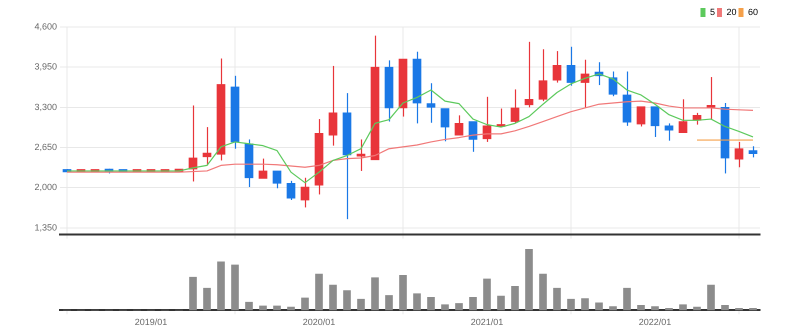 The image size is (801, 333). What do you see at coordinates (655, 322) in the screenshot?
I see `x-tick-label: 2022/01` at bounding box center [655, 322].